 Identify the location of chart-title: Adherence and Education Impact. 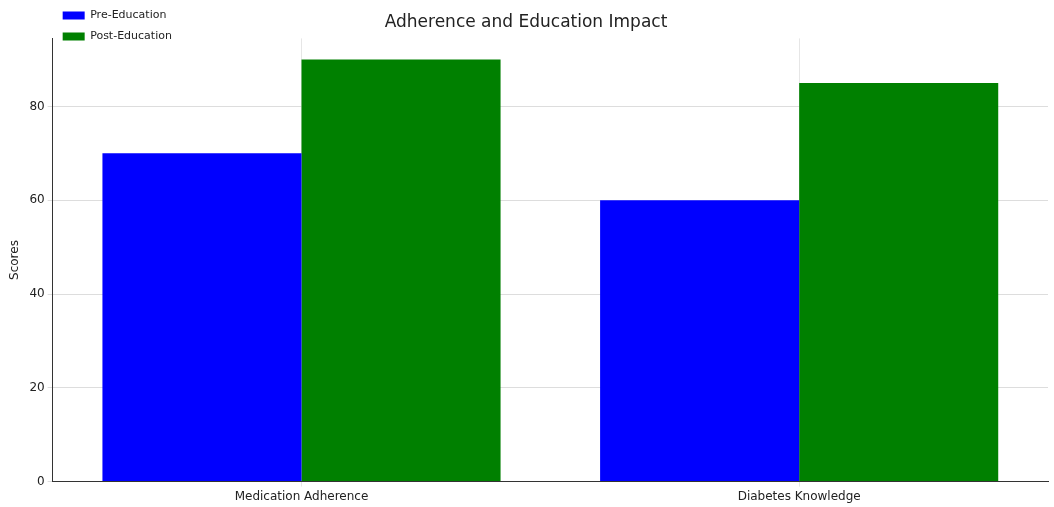
(526, 20).